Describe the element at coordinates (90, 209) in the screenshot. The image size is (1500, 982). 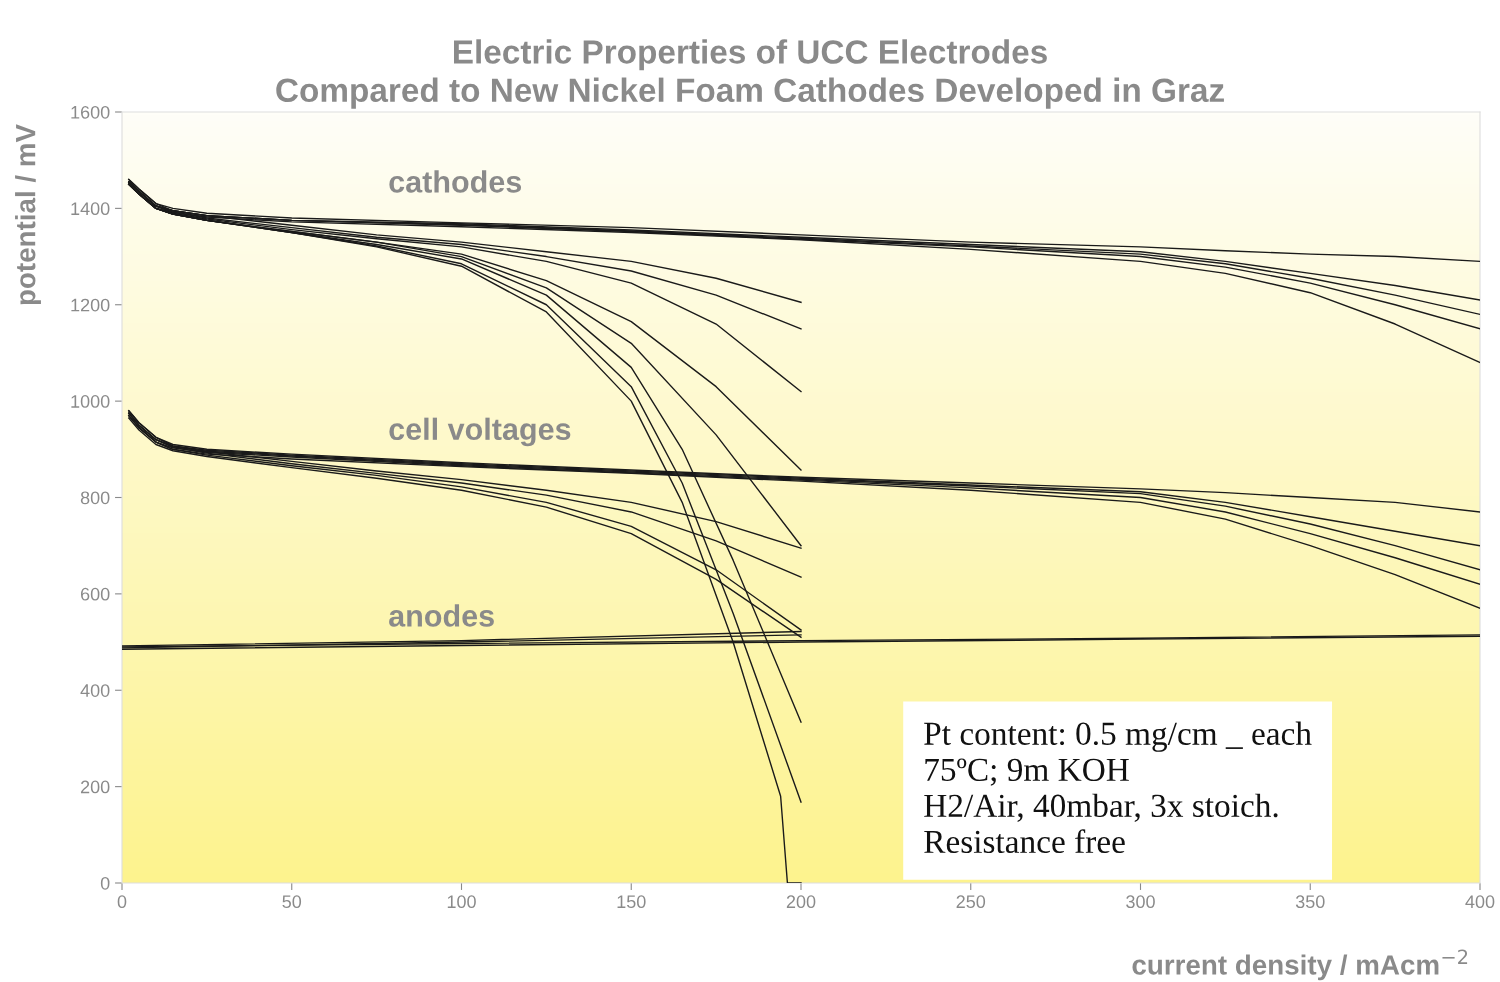
I see `y-tick-label: 1400` at that location.